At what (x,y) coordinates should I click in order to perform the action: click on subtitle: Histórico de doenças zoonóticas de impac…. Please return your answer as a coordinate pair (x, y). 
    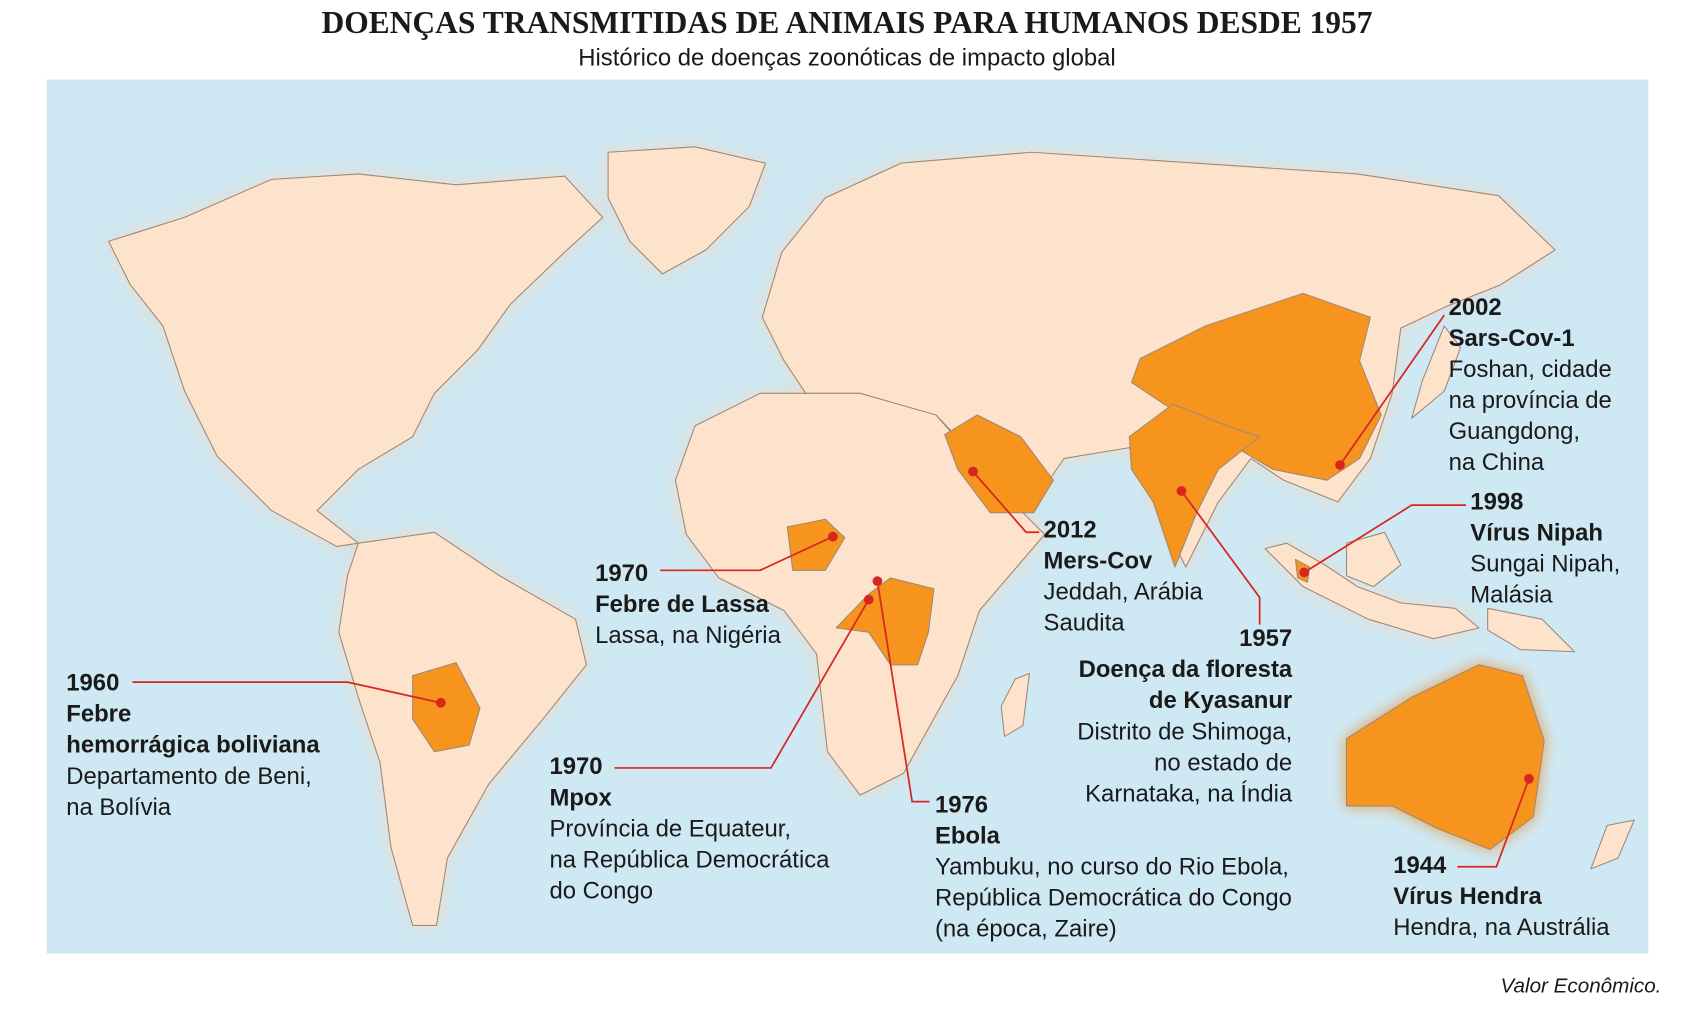
    Looking at the image, I should click on (847, 57).